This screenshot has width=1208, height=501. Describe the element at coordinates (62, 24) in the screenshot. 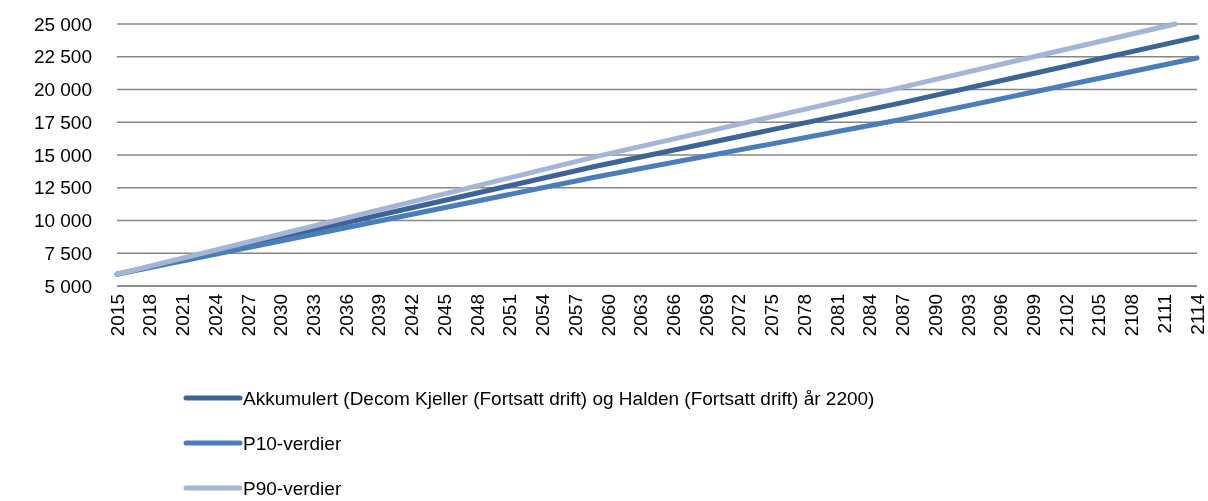

I see `y-tick-label: 25 000` at that location.